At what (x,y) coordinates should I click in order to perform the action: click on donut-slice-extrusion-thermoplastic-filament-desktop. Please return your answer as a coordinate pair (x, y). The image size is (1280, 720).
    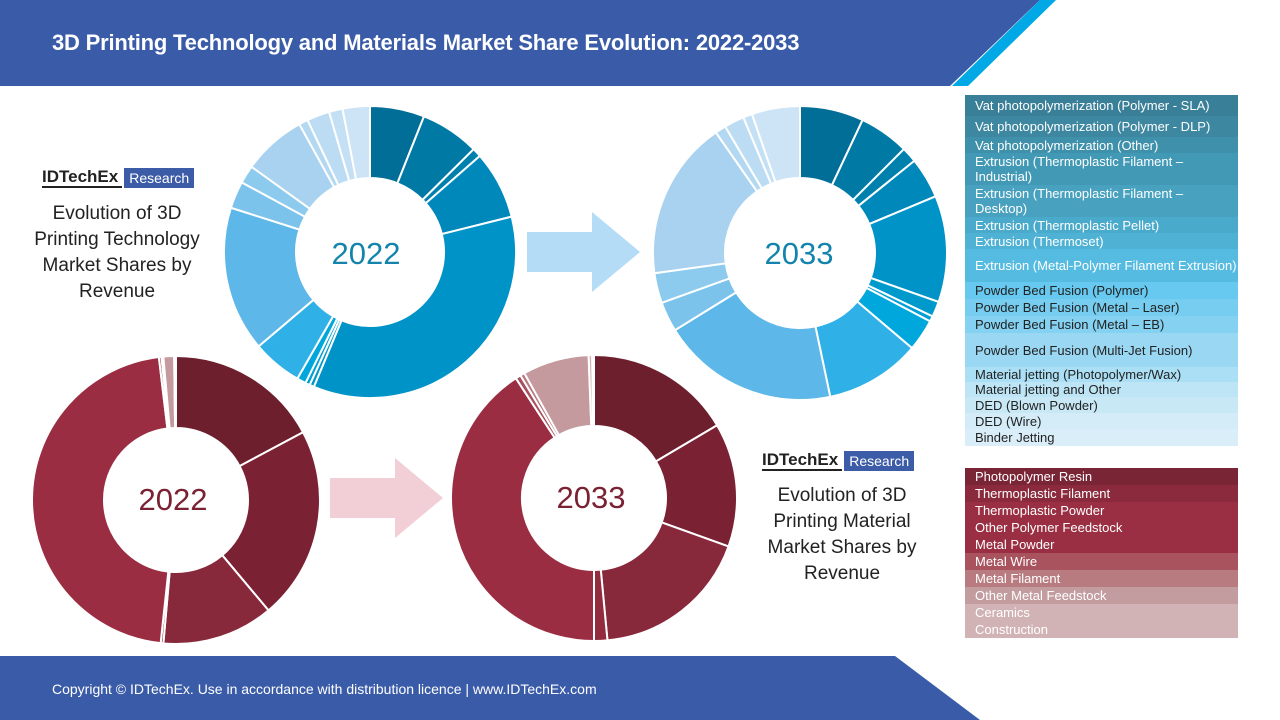
    Looking at the image, I should click on (414, 307).